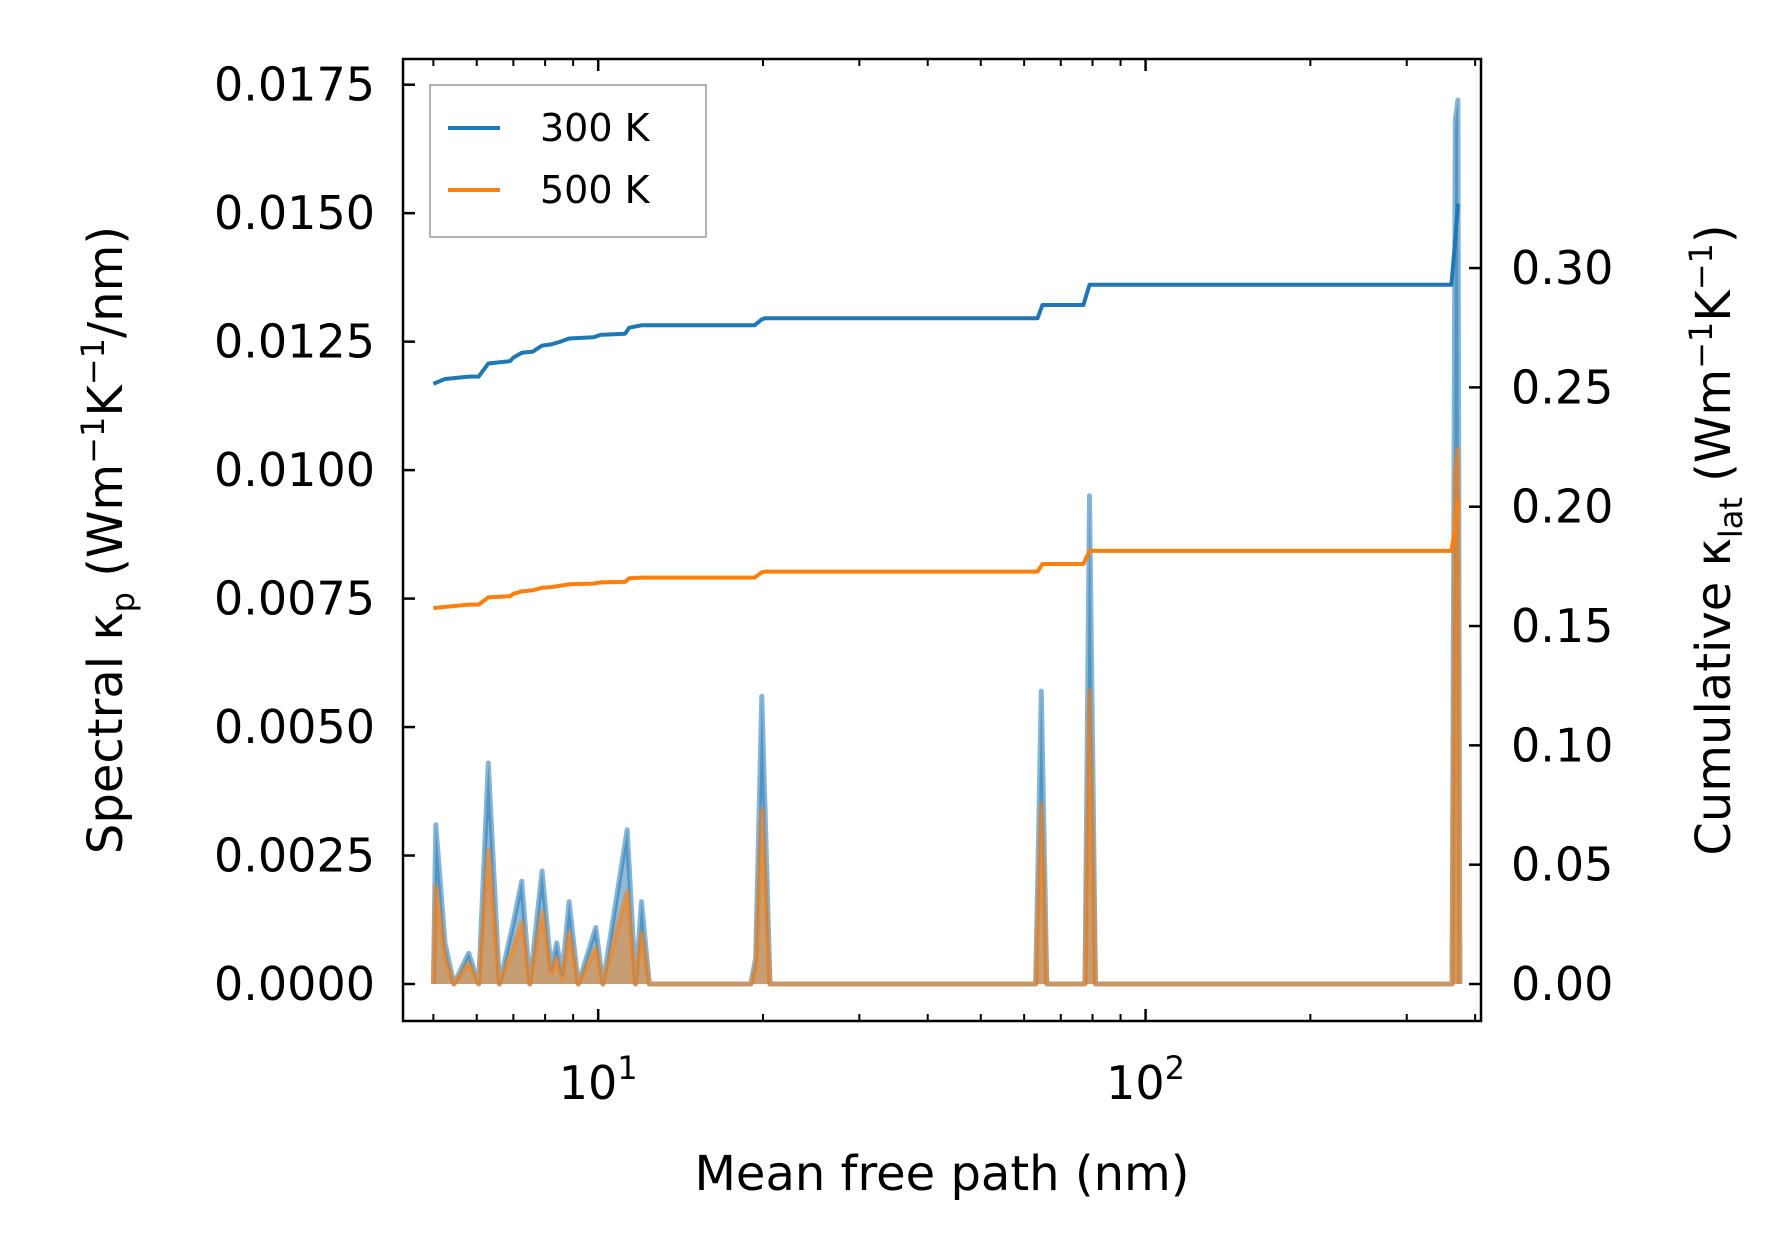 Image resolution: width=1790 pixels, height=1254 pixels. What do you see at coordinates (1562, 268) in the screenshot?
I see `y-right-tick-label: 0.30` at bounding box center [1562, 268].